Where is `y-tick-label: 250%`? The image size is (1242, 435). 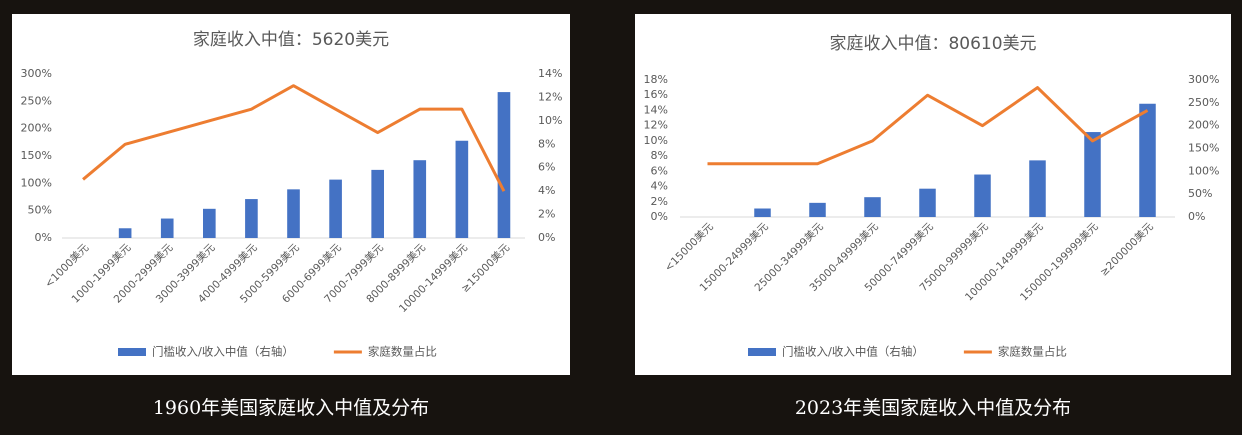 y-tick-label: 250% is located at coordinates (36, 100).